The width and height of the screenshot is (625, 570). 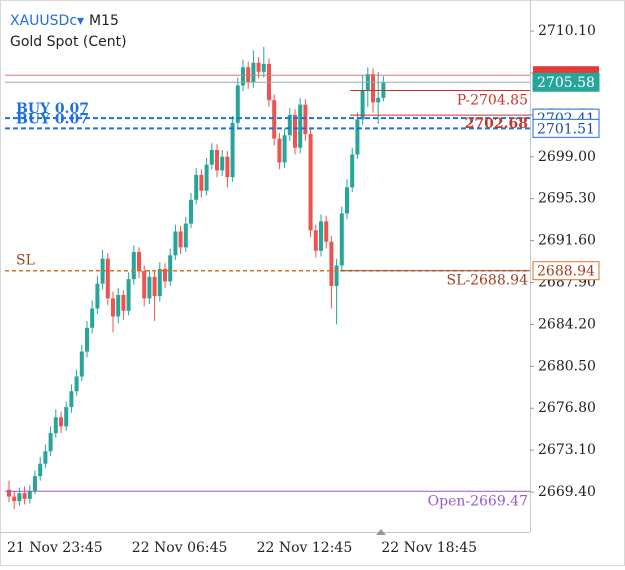 I want to click on order-price-box, so click(x=566, y=128).